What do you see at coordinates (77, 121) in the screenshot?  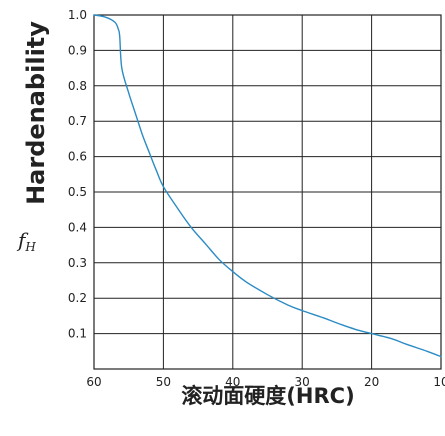 I see `y-tick-label: 0.7` at bounding box center [77, 121].